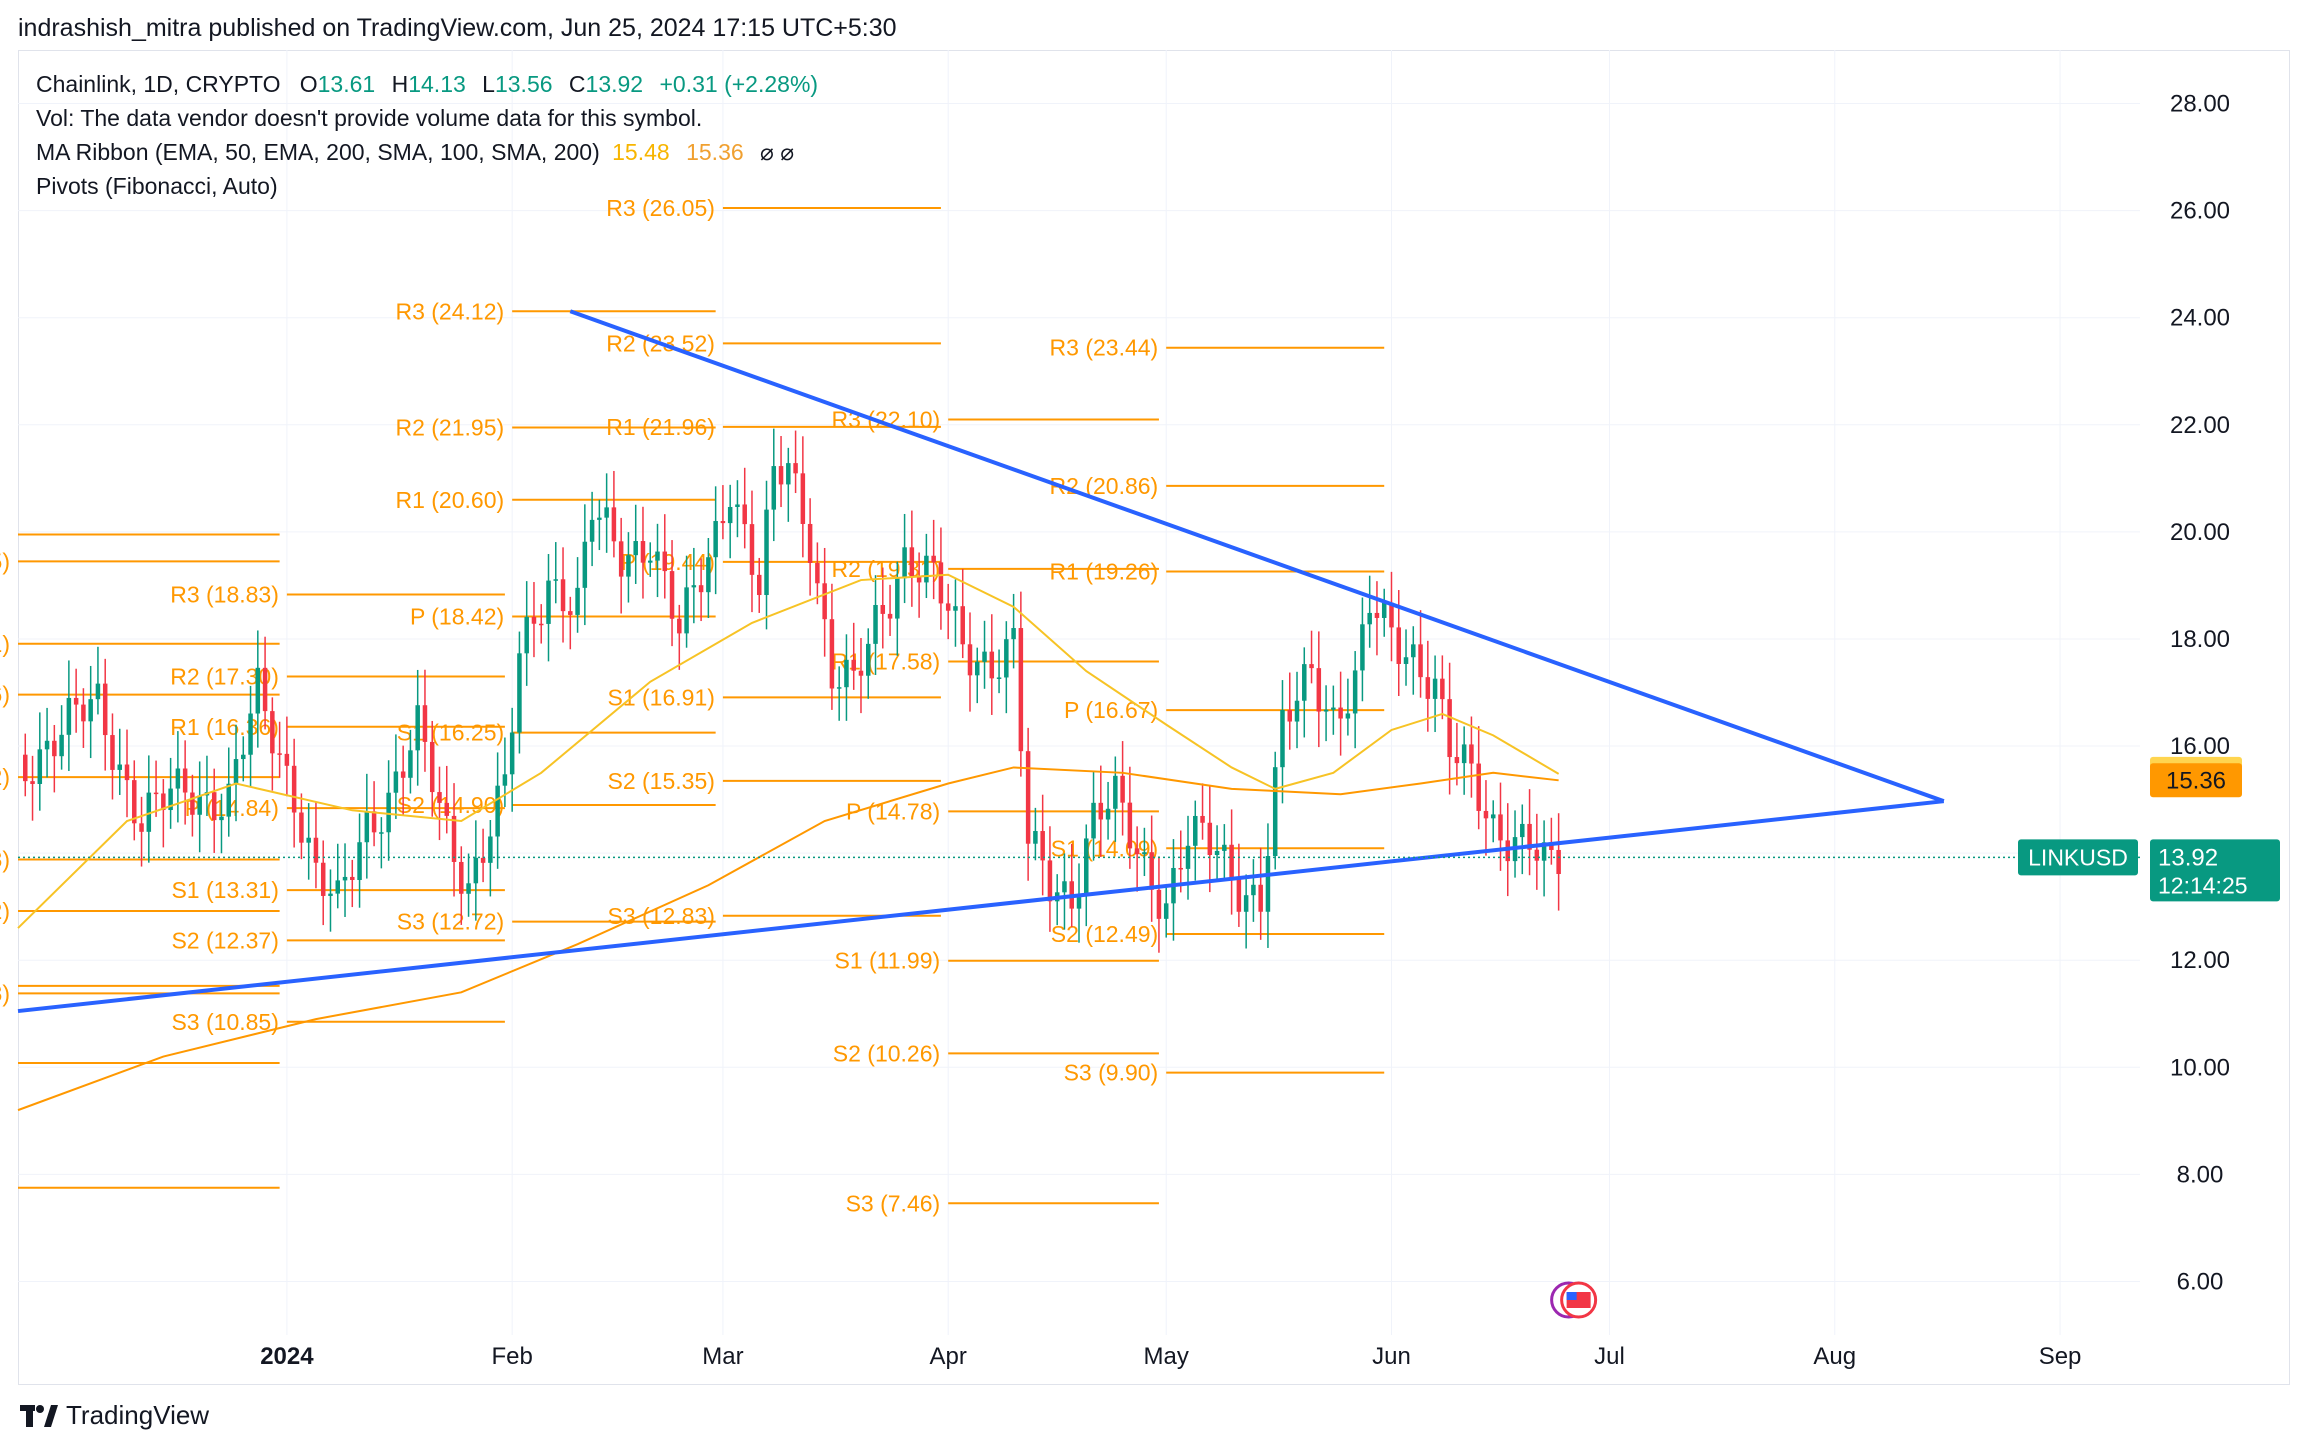 This screenshot has width=2308, height=1452. Describe the element at coordinates (2200, 211) in the screenshot. I see `y-tick-label: 26.00` at that location.